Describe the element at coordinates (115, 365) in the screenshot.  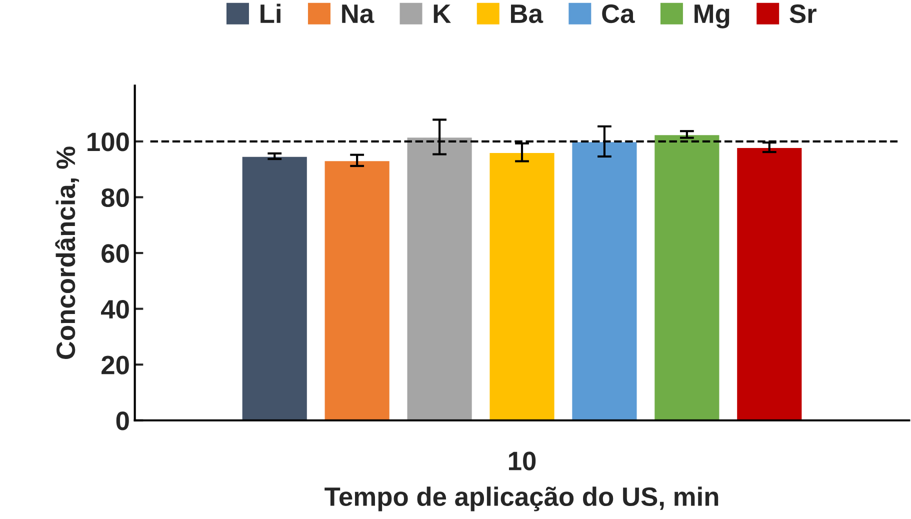
I see `y-tick-label: 20` at that location.